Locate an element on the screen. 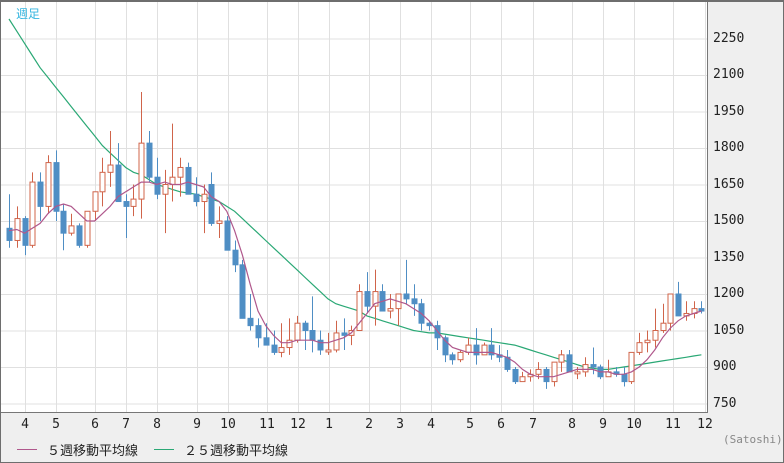 This screenshot has width=784, height=463. y-tick-label: 1200 is located at coordinates (729, 293).